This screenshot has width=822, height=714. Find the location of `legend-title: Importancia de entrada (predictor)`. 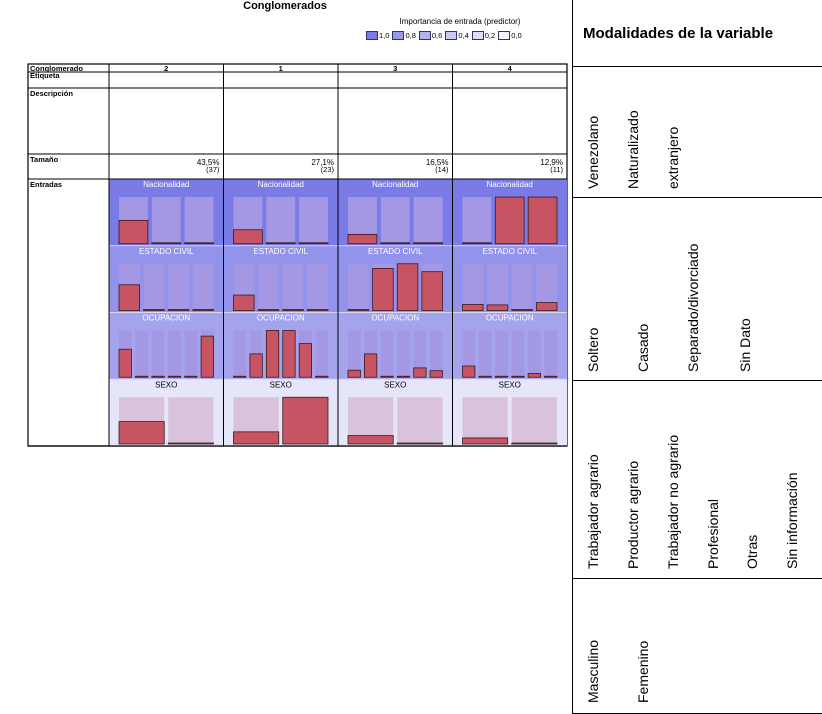

legend-title: Importancia de entrada (predictor) is located at coordinates (460, 21).